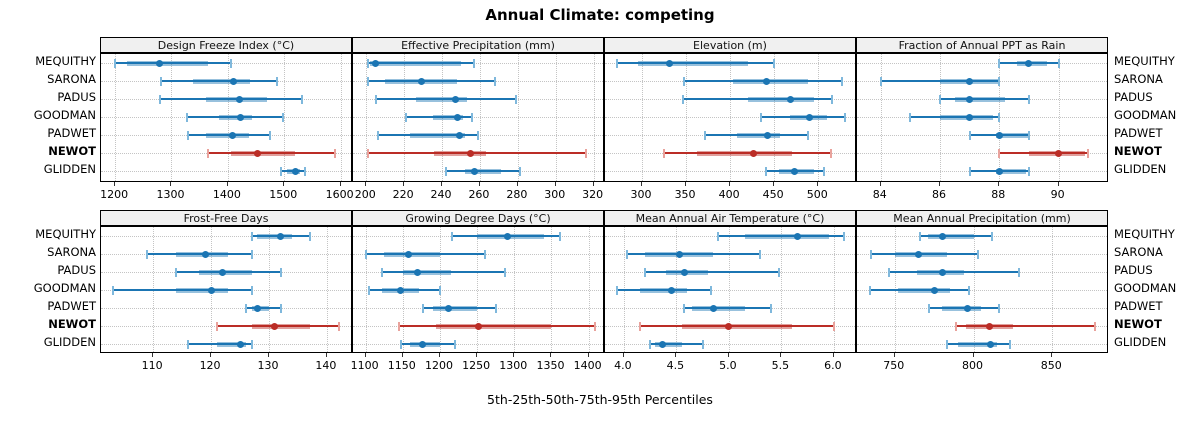  Describe the element at coordinates (1138, 306) in the screenshot. I see `station-label-padwet: PADWET` at that location.